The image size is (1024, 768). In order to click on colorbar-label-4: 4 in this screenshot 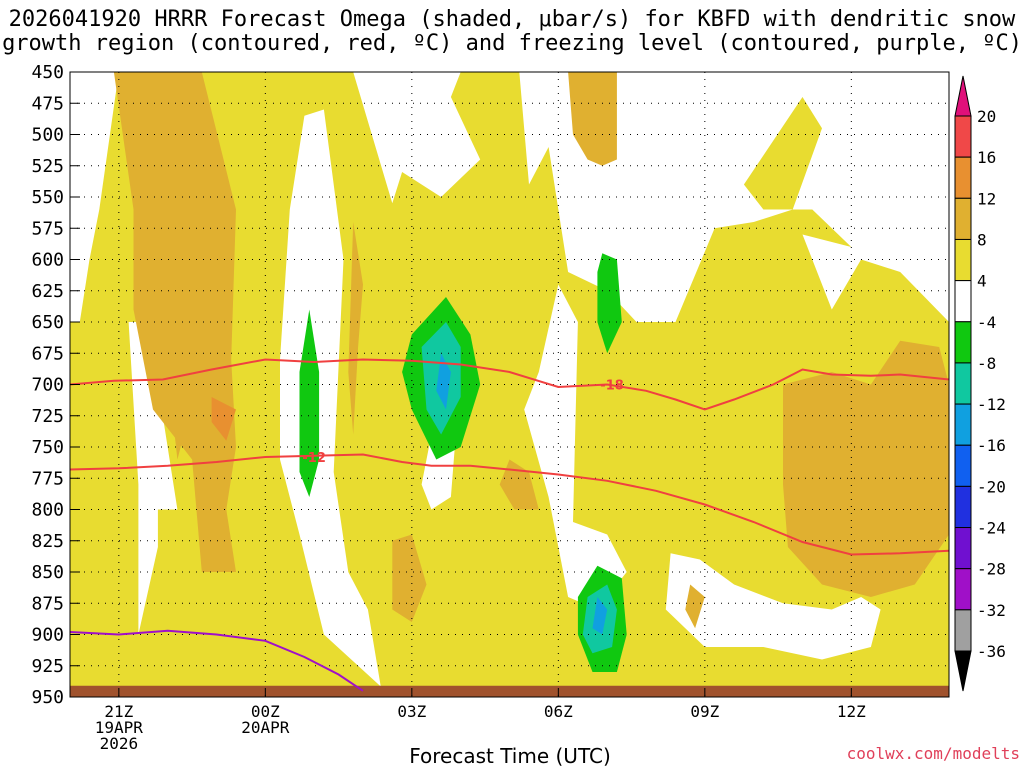, I will do `click(982, 281)`.